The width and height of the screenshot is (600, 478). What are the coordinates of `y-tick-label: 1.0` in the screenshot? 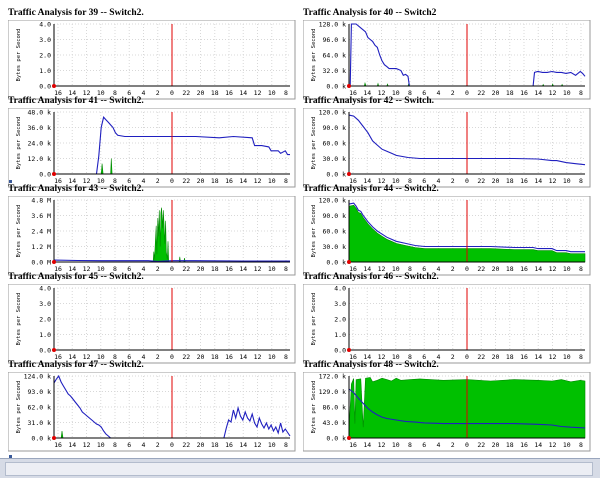 It's located at (340, 335).